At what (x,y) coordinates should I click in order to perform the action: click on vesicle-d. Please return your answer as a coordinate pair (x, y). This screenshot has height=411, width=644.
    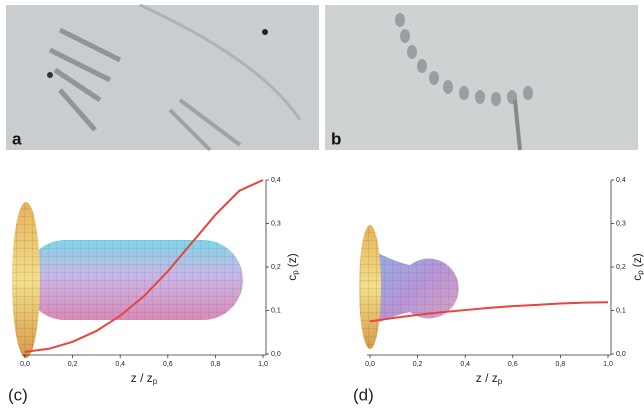
    Looking at the image, I should click on (409, 287).